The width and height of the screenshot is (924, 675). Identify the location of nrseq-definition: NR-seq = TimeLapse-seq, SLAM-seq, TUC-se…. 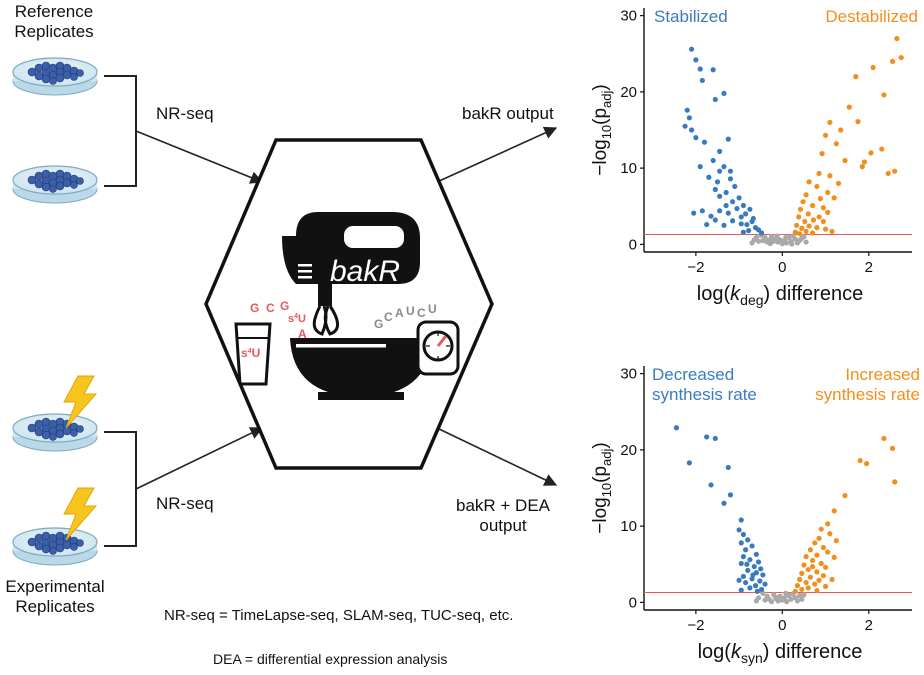
(339, 615).